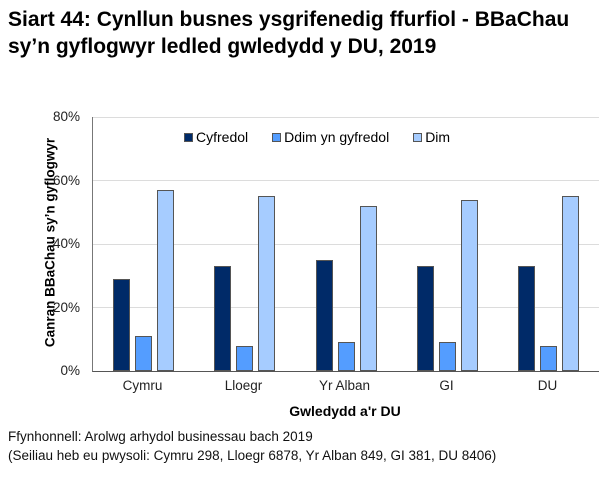 This screenshot has height=478, width=612. I want to click on legend-item-cyfredol: Cyfredol, so click(216, 137).